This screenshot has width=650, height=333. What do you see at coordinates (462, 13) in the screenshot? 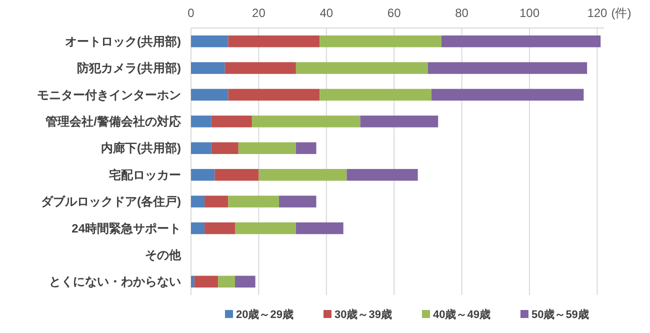
I see `x-tick-label: 80` at bounding box center [462, 13].